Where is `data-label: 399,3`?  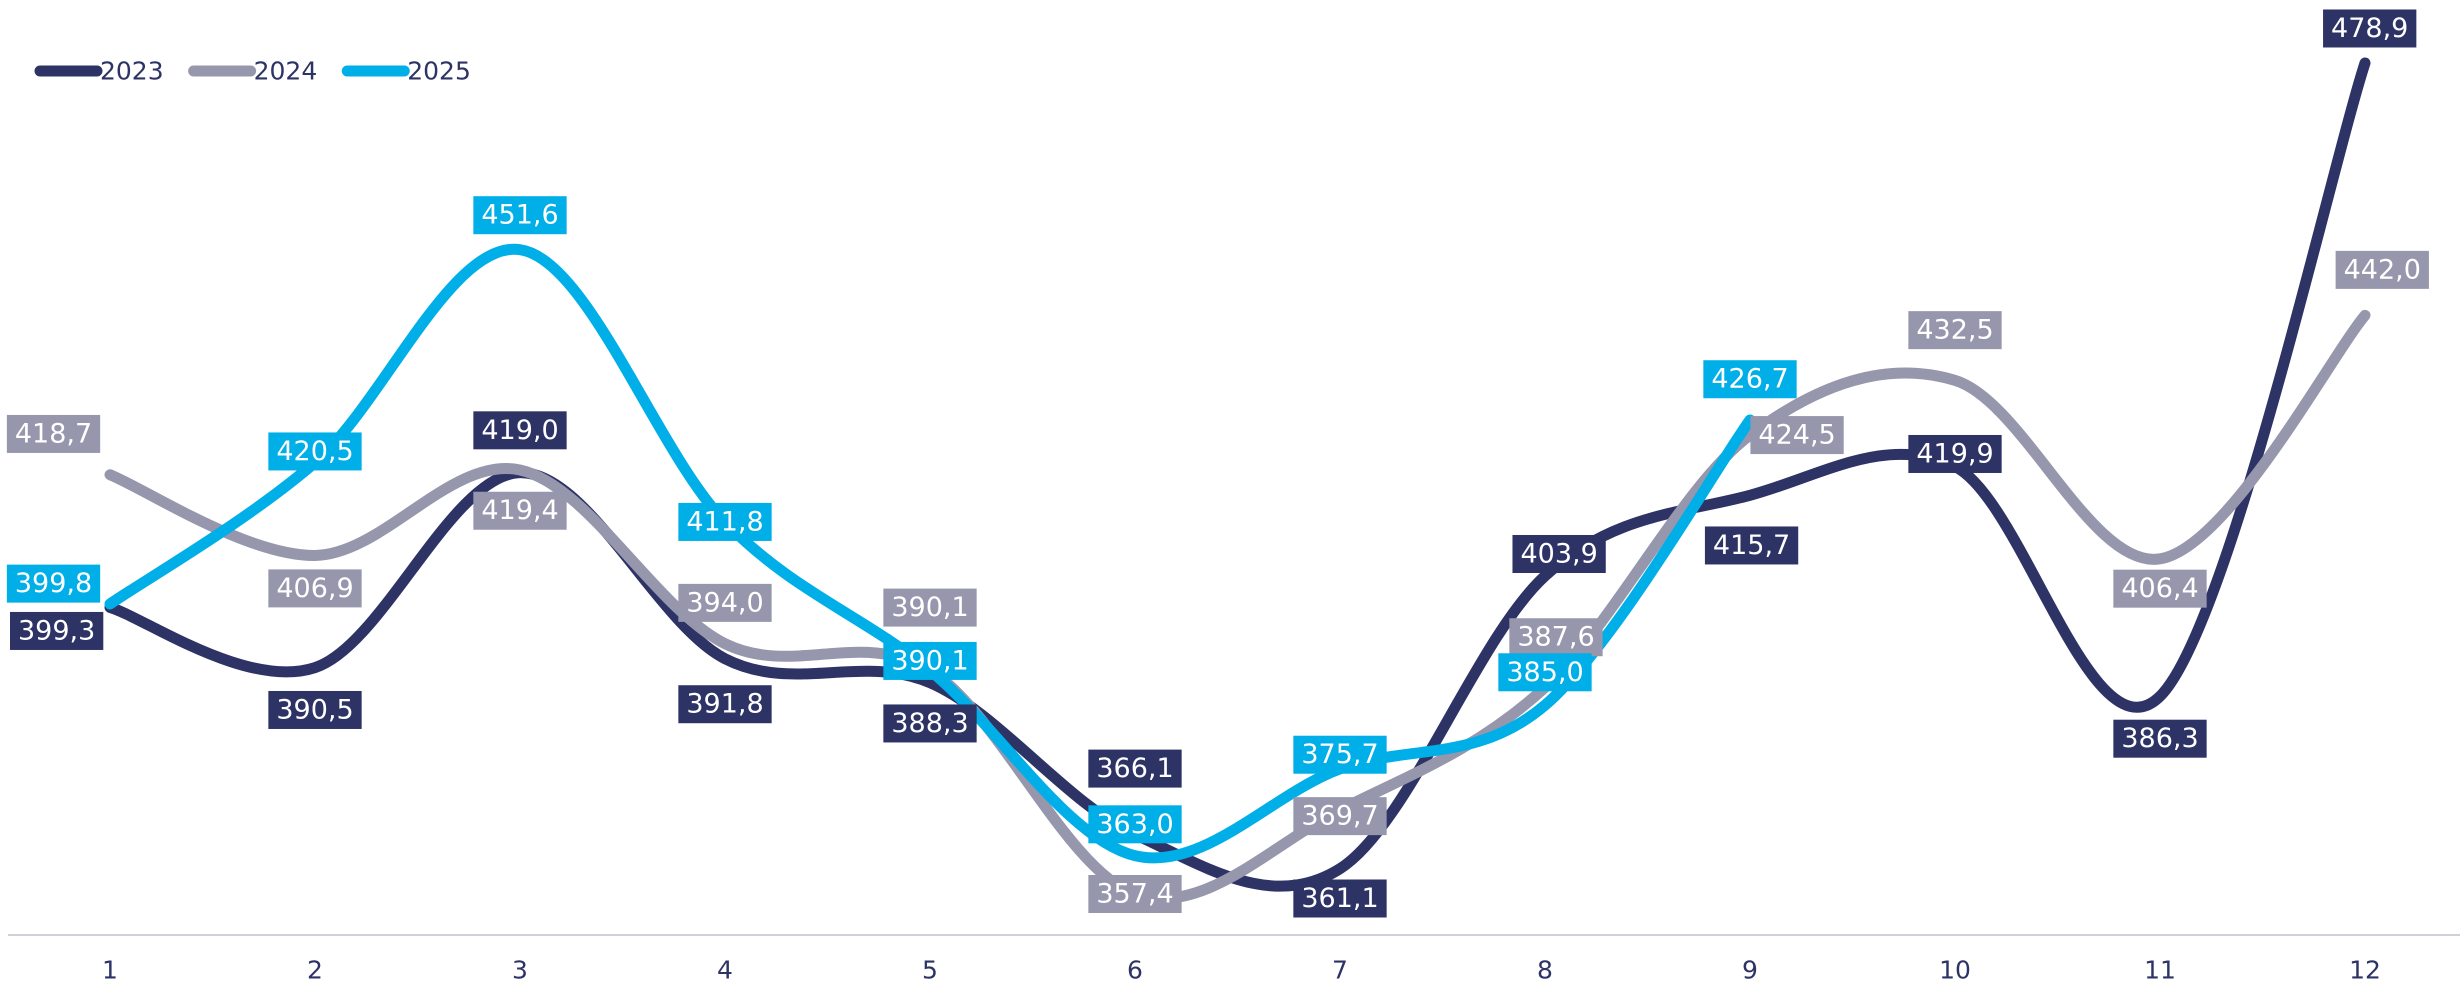
data-label: 399,3 is located at coordinates (57, 630).